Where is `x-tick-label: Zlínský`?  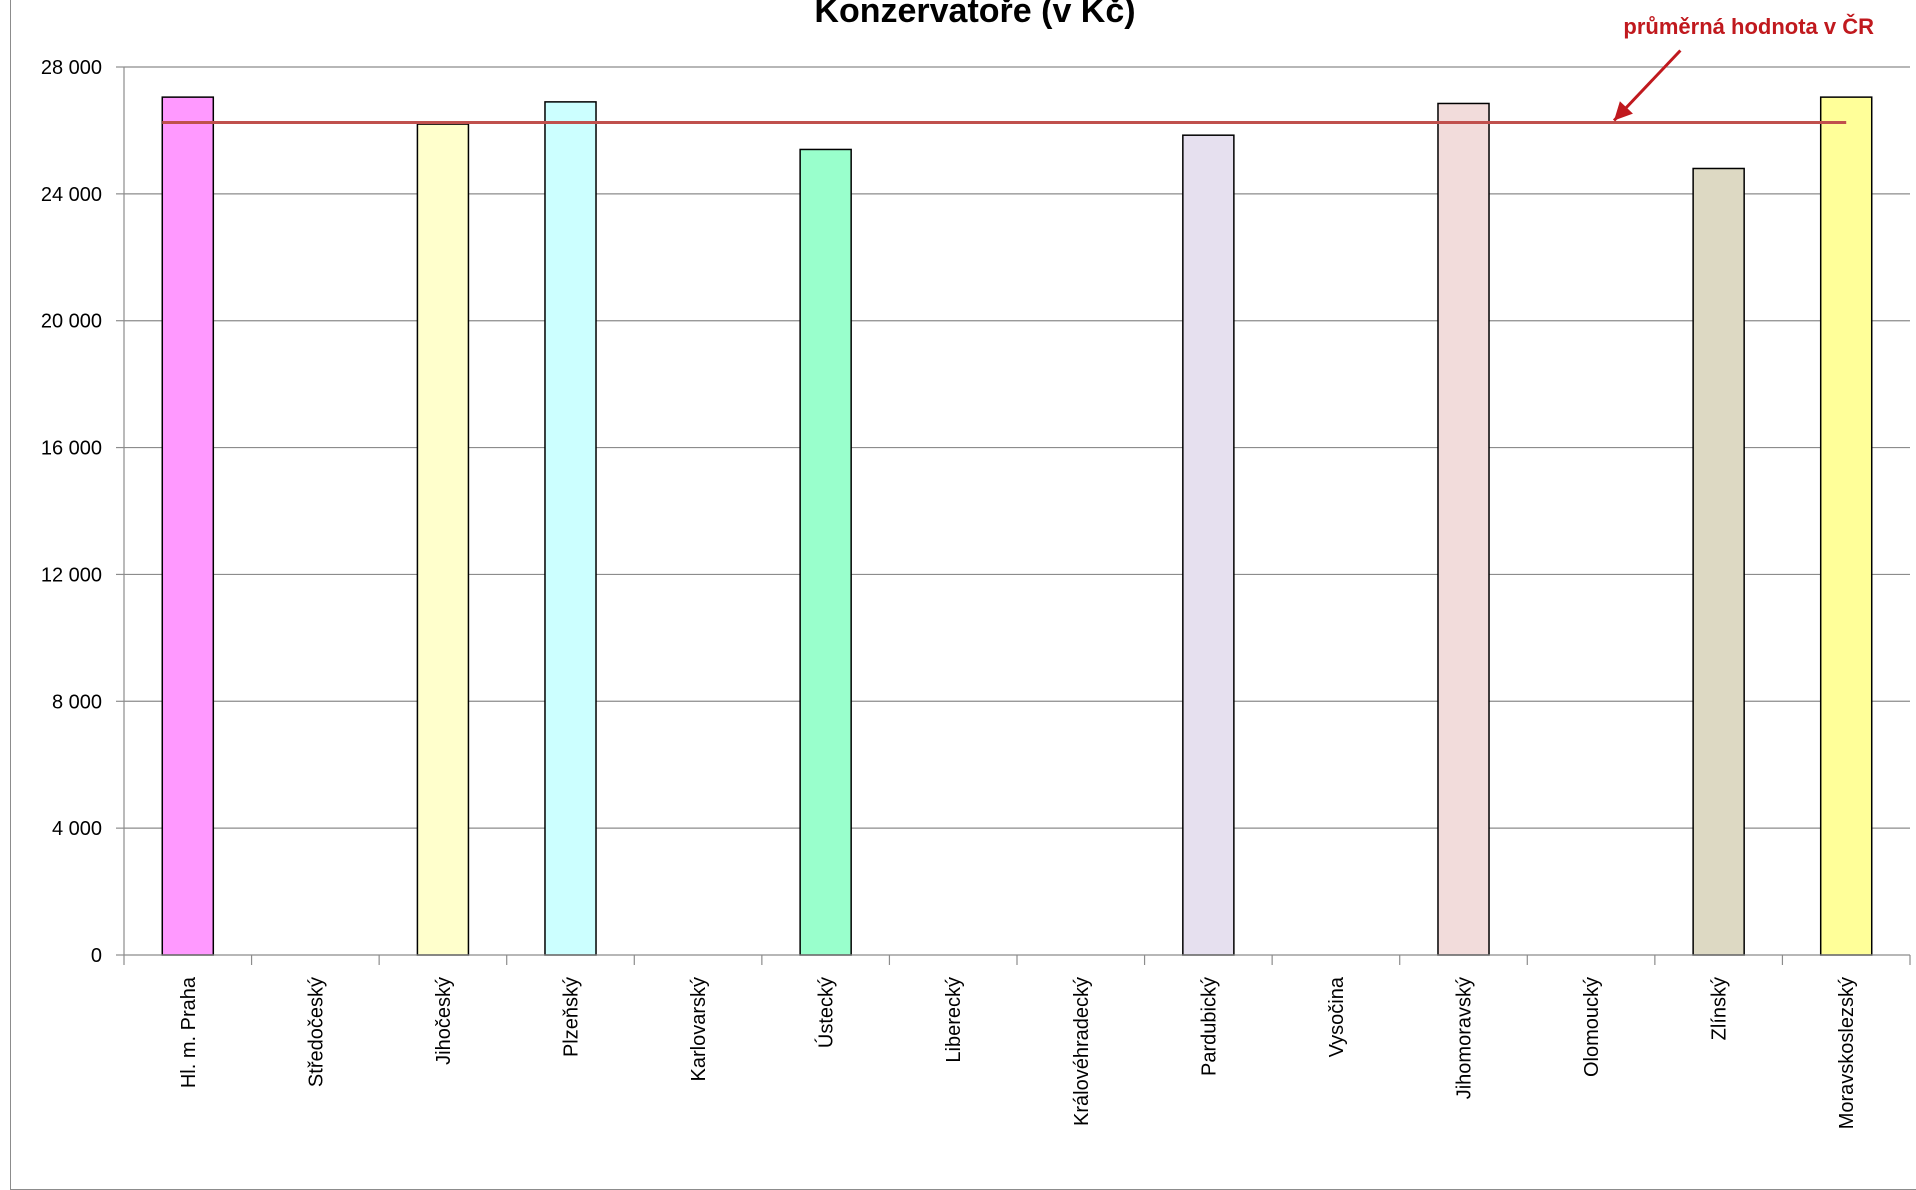 x-tick-label: Zlínský is located at coordinates (1720, 1008).